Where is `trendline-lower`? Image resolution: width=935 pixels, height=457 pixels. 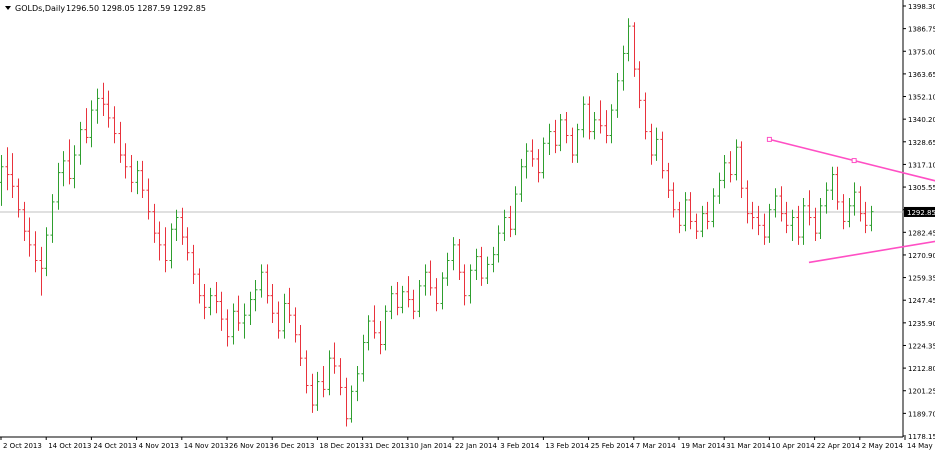
trendline-lower is located at coordinates (871, 249).